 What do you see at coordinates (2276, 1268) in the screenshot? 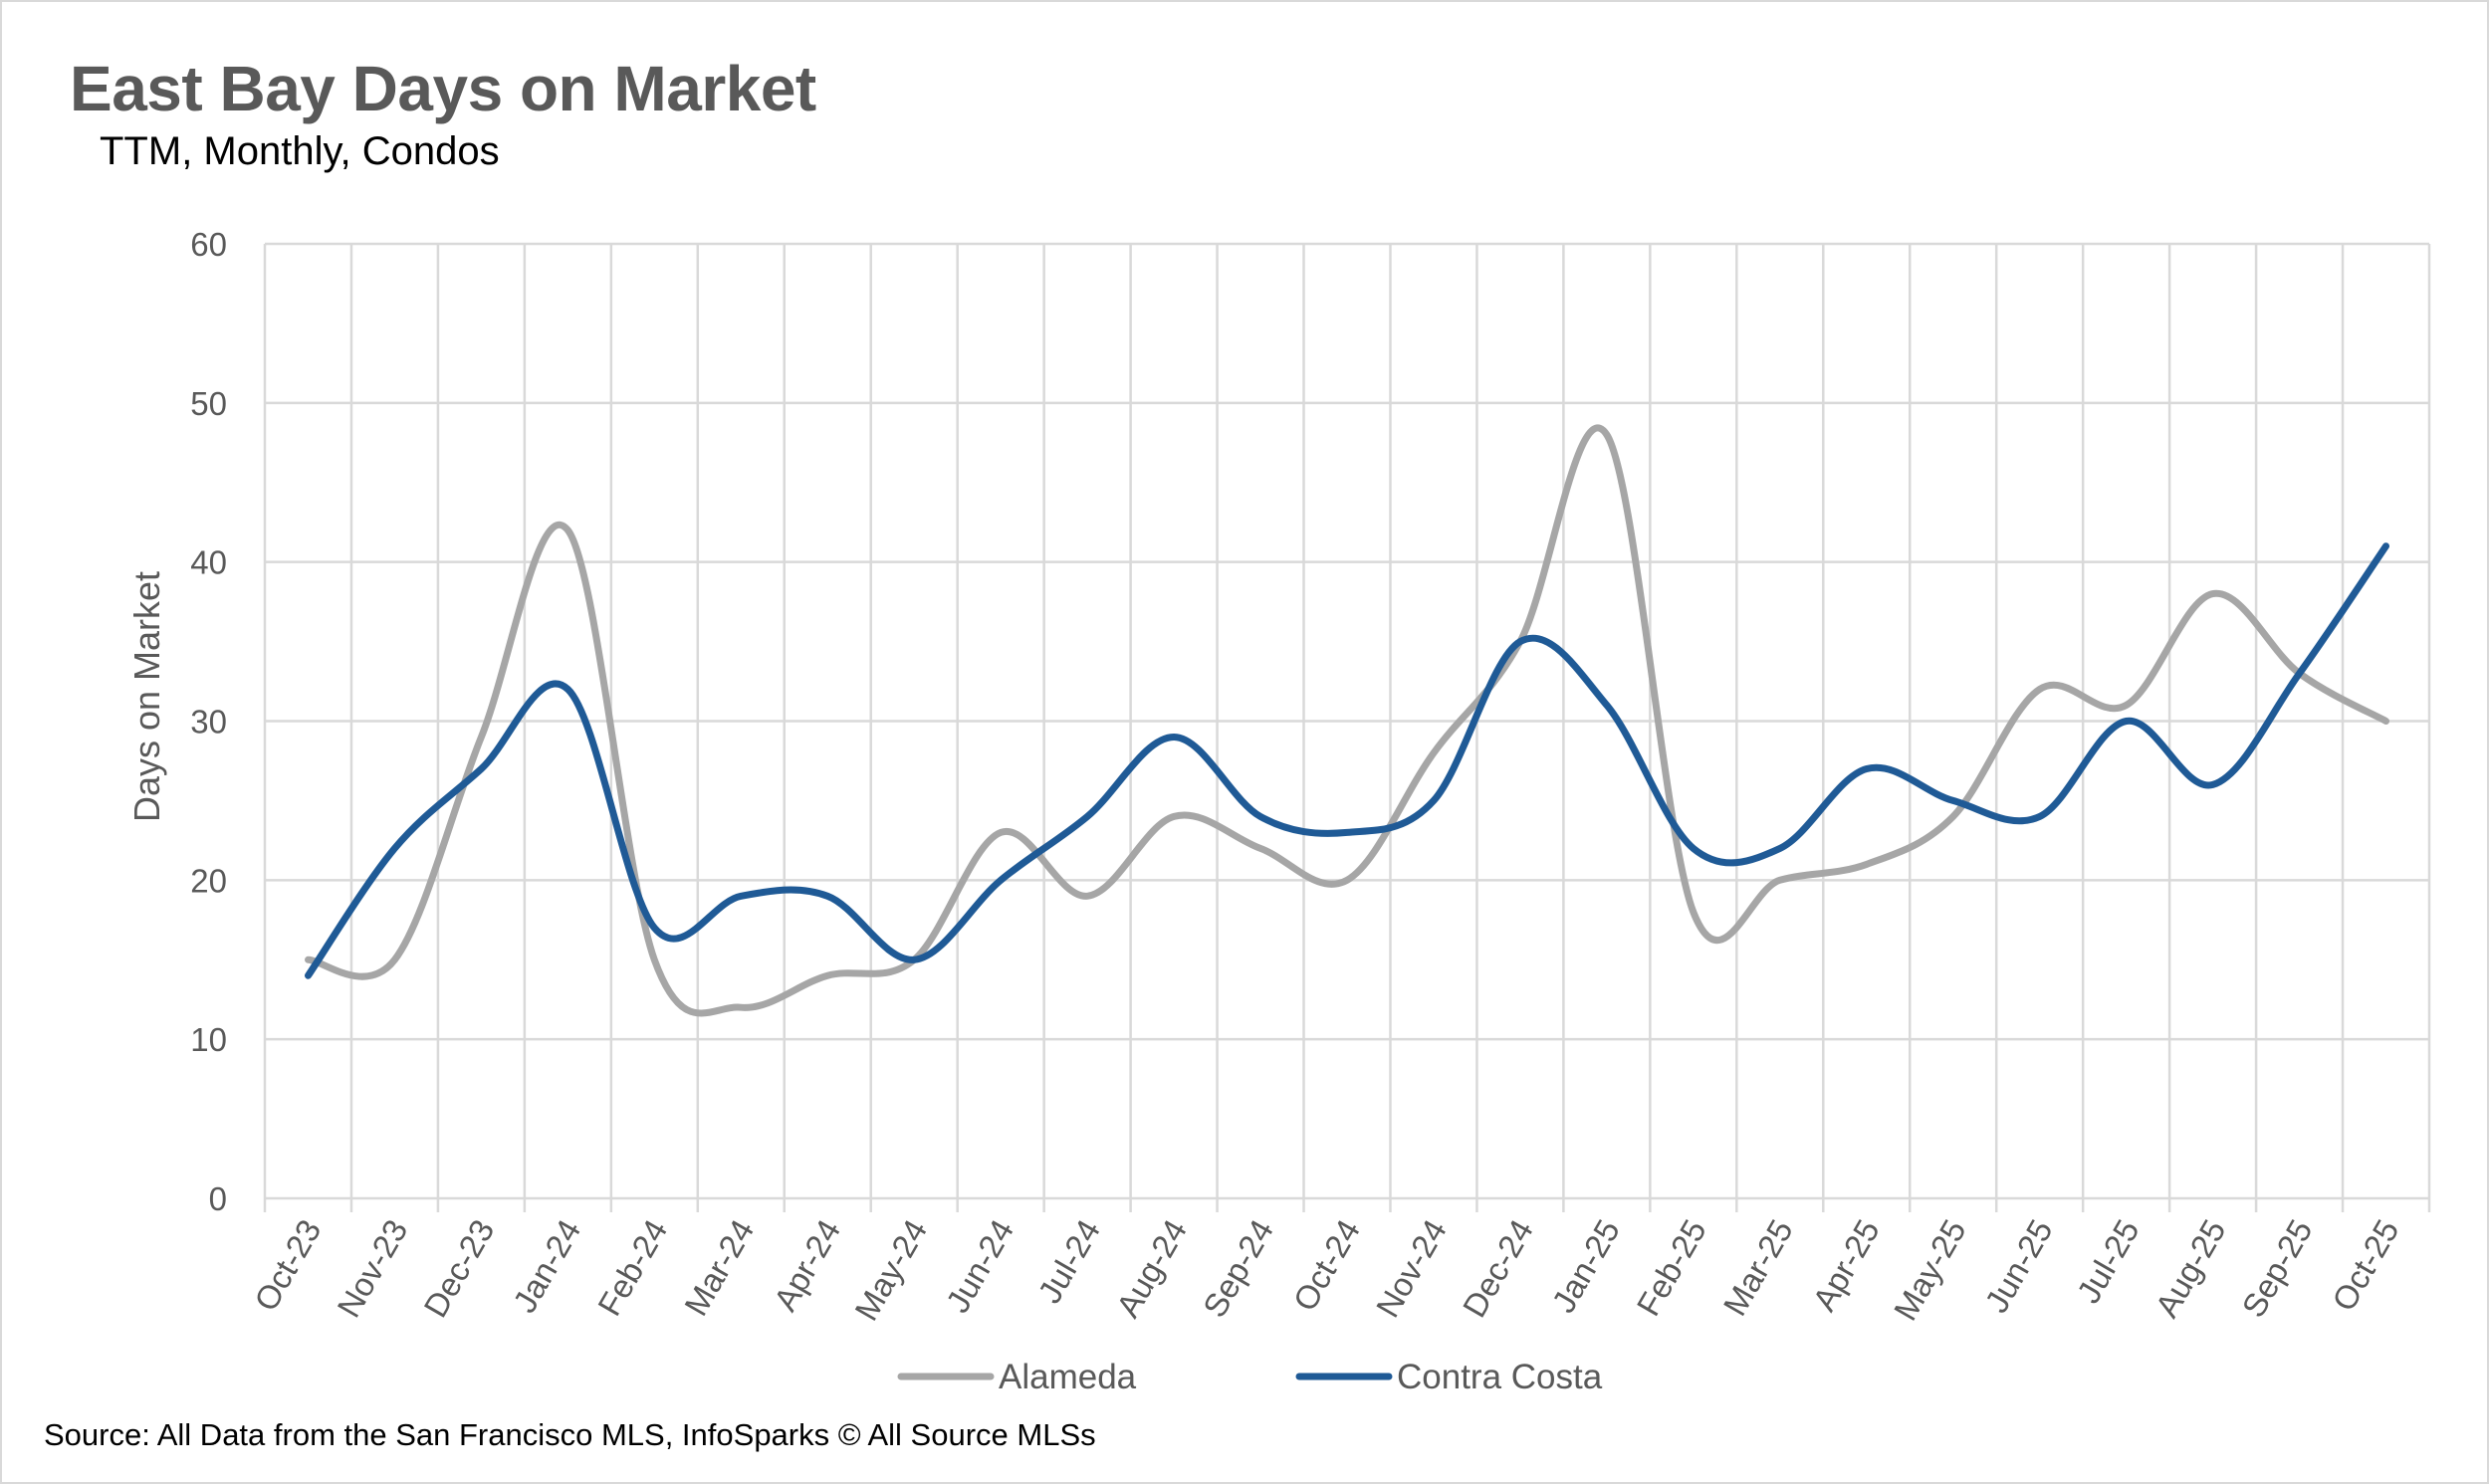
I see `x-tick-label: Sep-25` at bounding box center [2276, 1268].